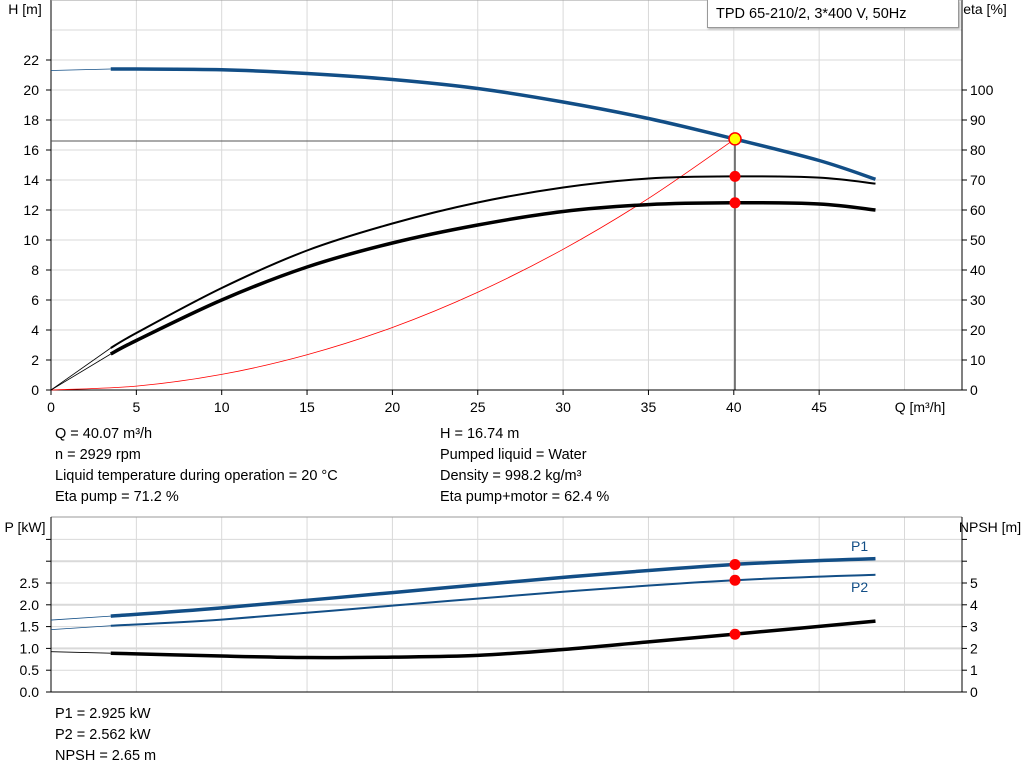  I want to click on head-curve, so click(493, 124).